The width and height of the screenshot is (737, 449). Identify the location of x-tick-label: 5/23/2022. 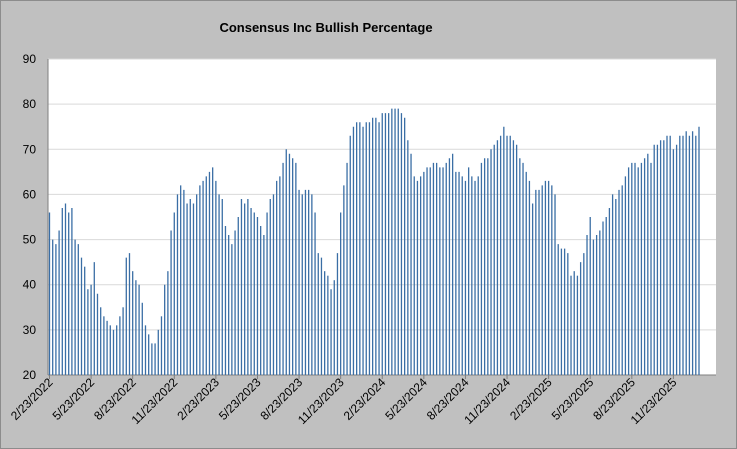
(74, 399).